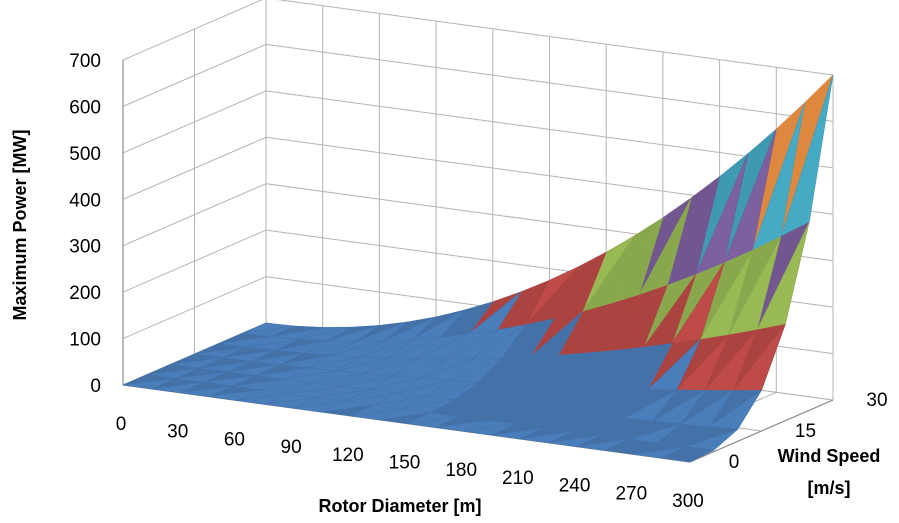  I want to click on x-tick-label: 30, so click(177, 432).